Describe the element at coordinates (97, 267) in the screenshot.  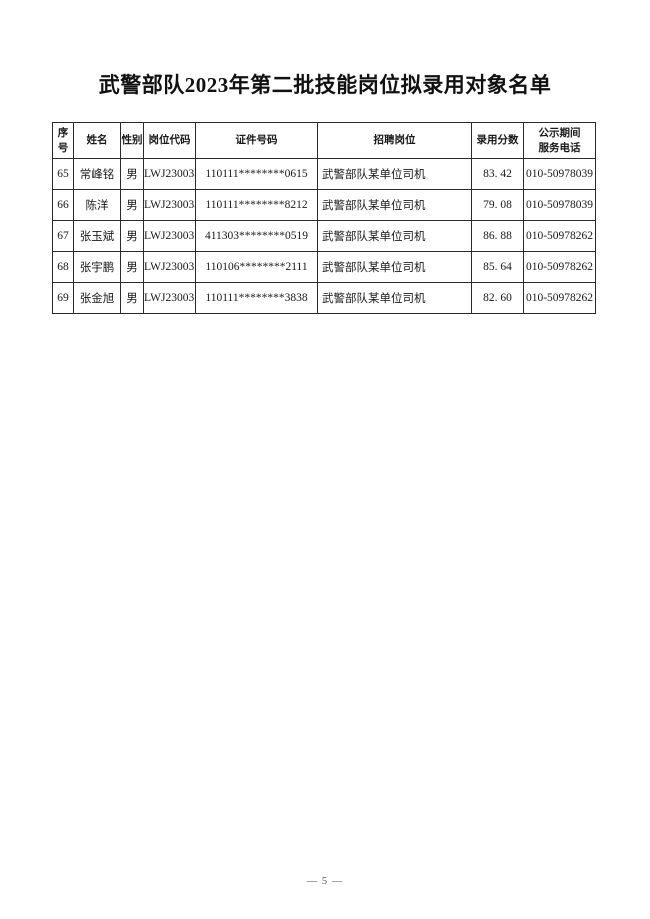
I see `cell-name: 张宇鹏` at that location.